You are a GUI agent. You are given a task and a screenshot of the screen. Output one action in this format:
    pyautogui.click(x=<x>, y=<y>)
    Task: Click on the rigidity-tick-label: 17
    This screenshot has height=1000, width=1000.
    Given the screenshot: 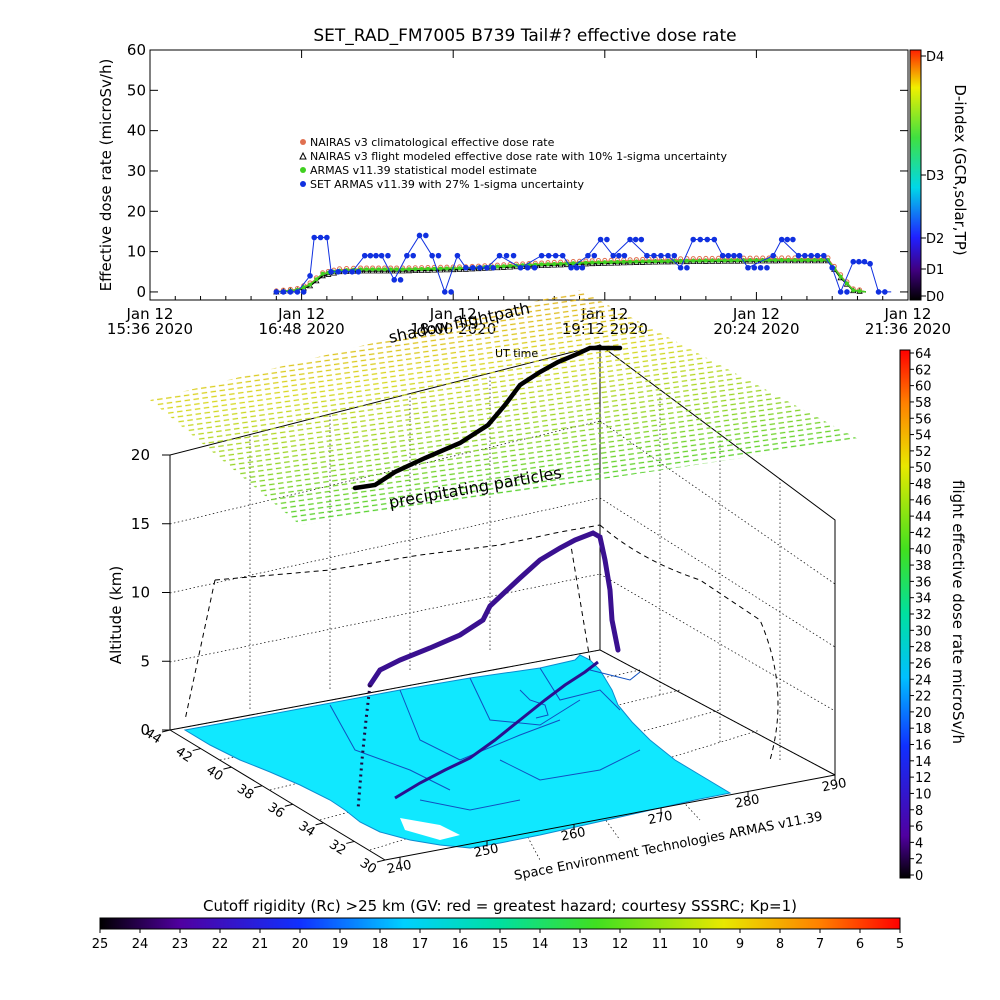 What is the action you would take?
    pyautogui.click(x=420, y=944)
    